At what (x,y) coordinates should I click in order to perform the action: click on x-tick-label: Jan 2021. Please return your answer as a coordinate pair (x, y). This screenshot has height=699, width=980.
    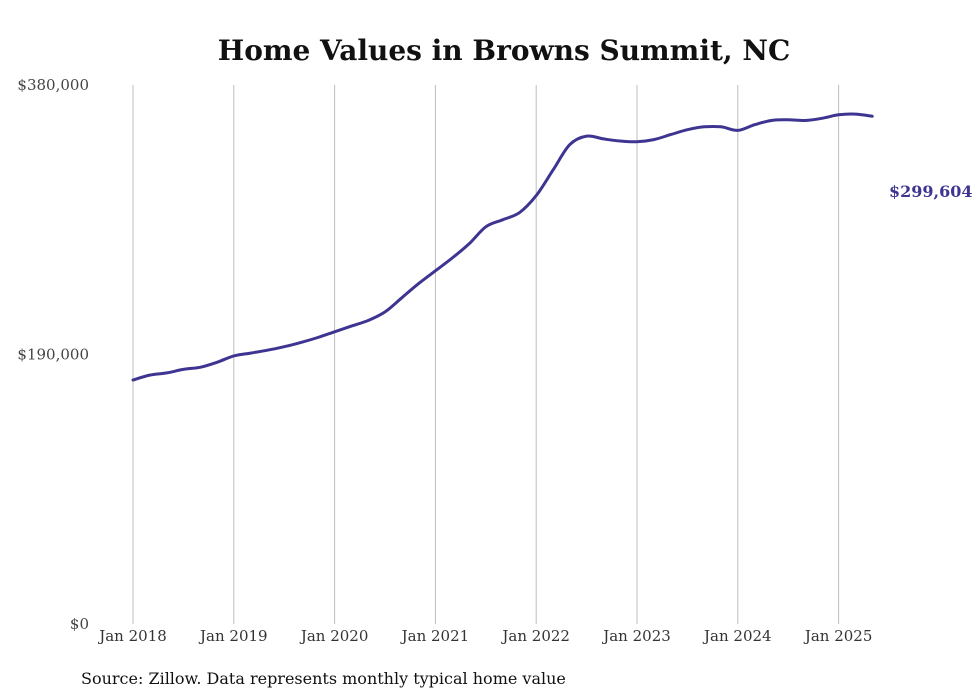
    Looking at the image, I should click on (435, 636).